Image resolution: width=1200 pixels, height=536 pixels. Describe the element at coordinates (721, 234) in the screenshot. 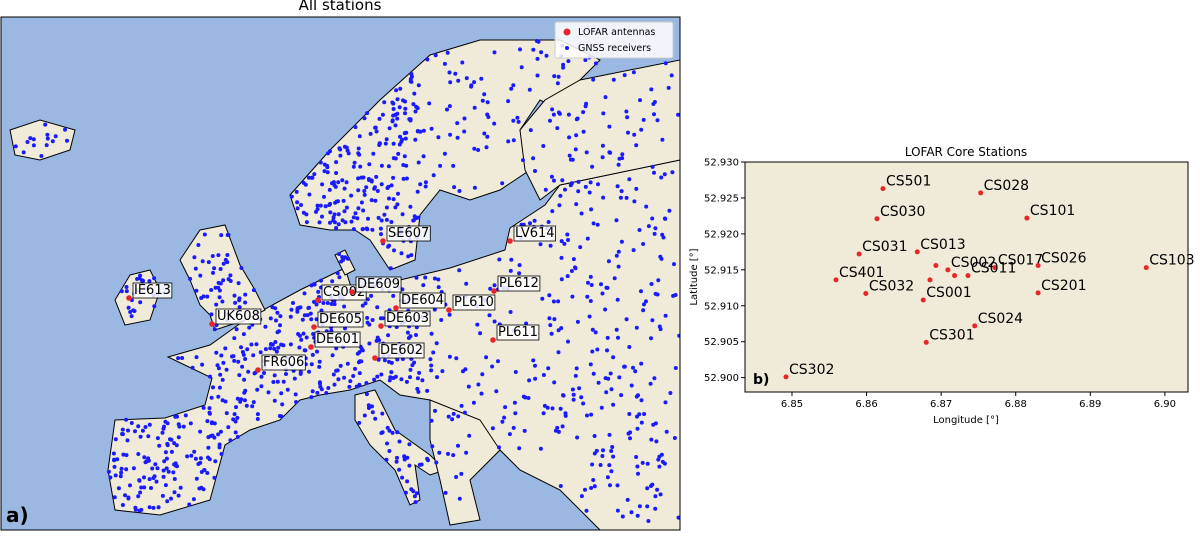

I see `y-tick-label: 52.920` at that location.